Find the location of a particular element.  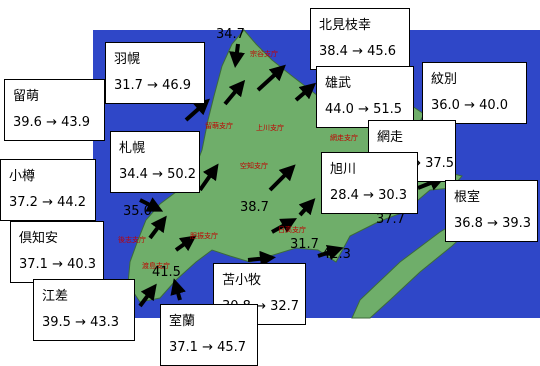

region-label: 留萌支庁 is located at coordinates (219, 125).